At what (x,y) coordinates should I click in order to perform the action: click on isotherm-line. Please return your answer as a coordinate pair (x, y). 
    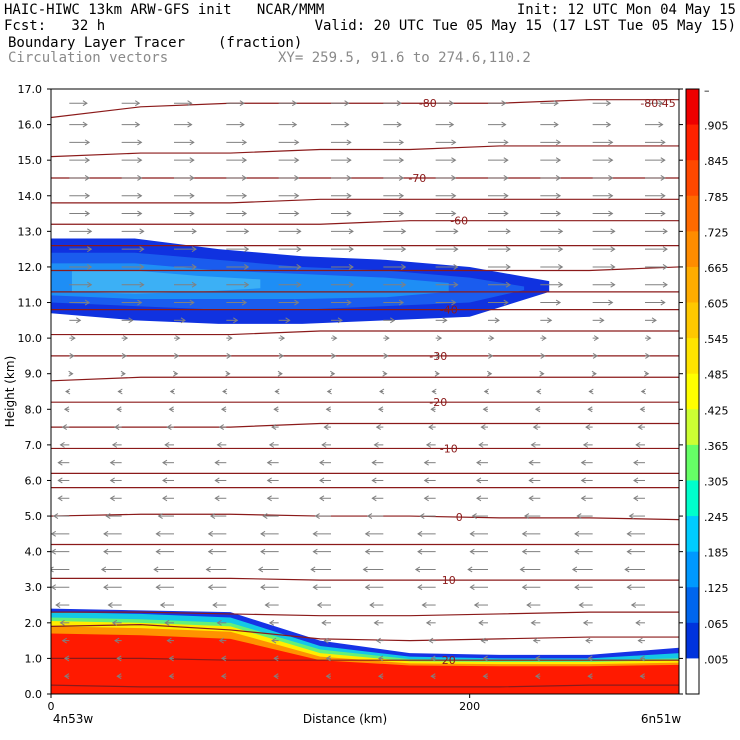
    Looking at the image, I should click on (365, 201).